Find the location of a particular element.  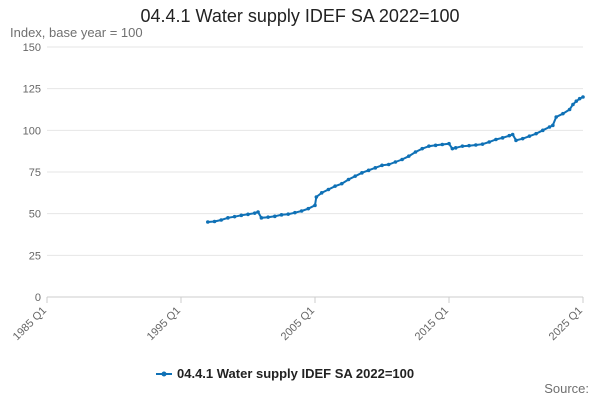

y-axis-label: Index, base year = 100 is located at coordinates (76, 32).